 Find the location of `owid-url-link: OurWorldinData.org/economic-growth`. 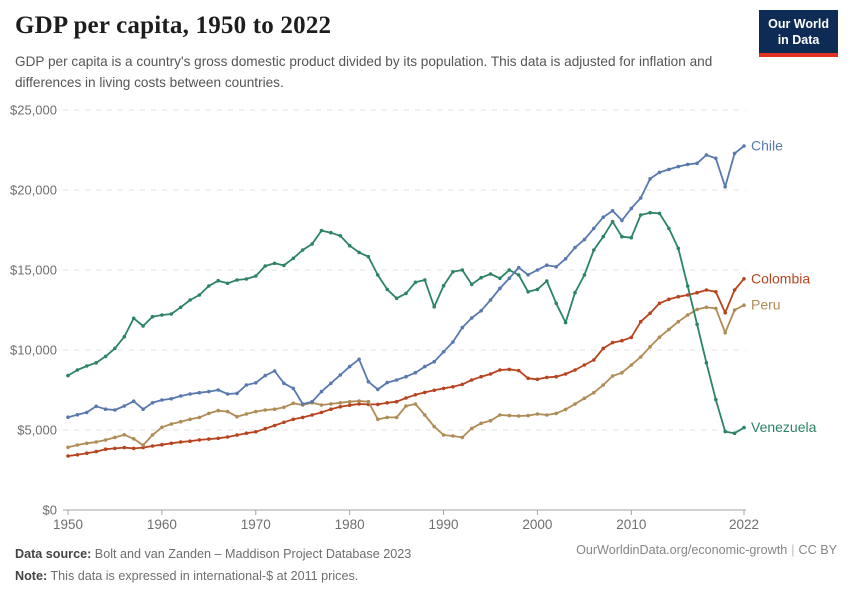

owid-url-link: OurWorldinData.org/economic-growth is located at coordinates (682, 550).